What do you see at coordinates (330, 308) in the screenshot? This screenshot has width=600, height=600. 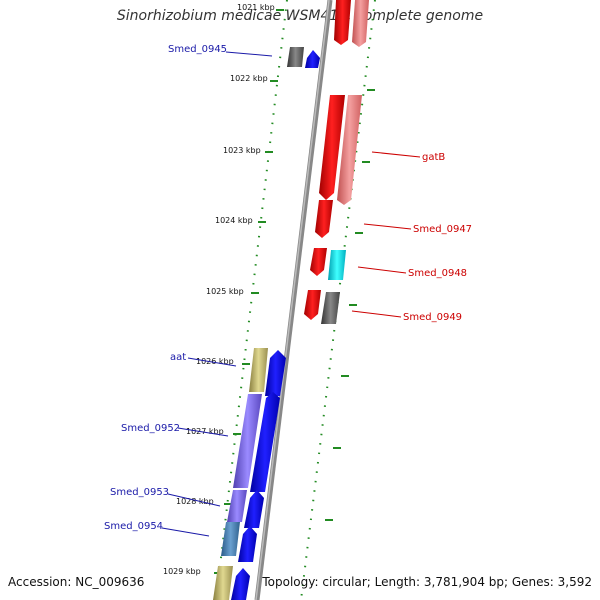 I see `gene-Smed_0949-gray` at bounding box center [330, 308].